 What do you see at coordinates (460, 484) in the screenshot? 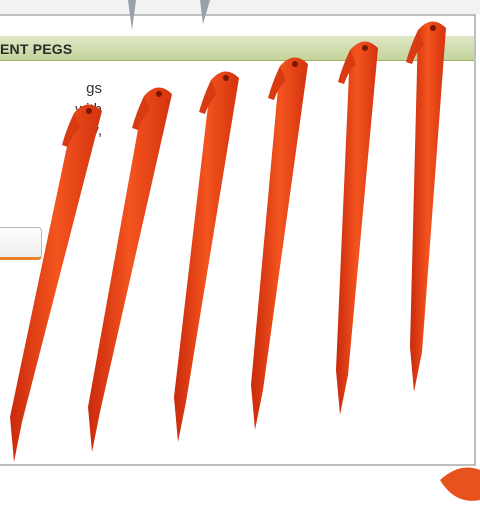
I see `peg-fragment` at bounding box center [460, 484].